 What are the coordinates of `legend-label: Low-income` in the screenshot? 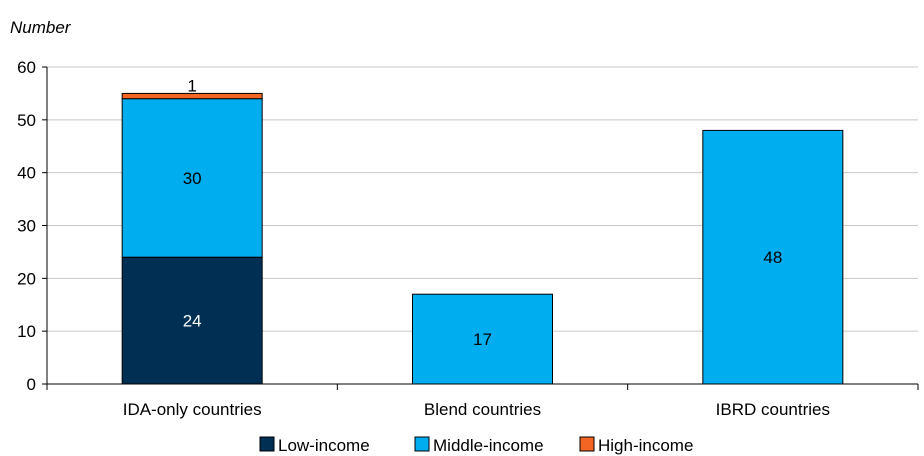 It's located at (324, 445).